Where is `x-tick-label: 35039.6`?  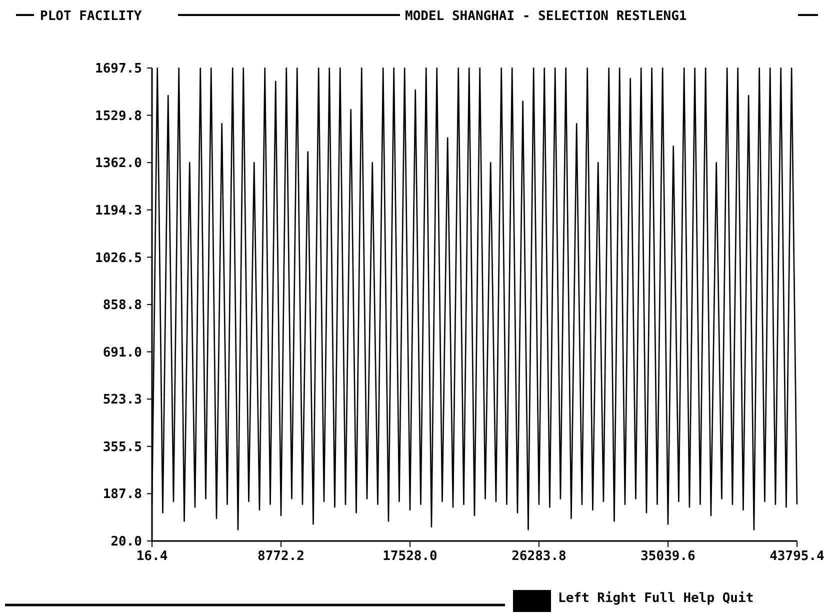 x-tick-label: 35039.6 is located at coordinates (668, 556).